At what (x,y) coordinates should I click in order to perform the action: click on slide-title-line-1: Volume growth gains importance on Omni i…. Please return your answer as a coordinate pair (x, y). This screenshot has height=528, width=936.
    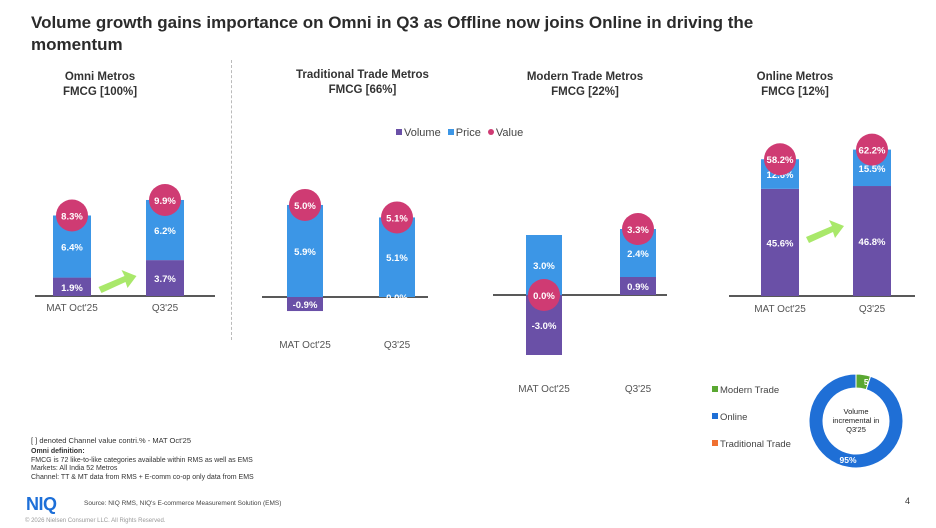
    Looking at the image, I should click on (392, 22).